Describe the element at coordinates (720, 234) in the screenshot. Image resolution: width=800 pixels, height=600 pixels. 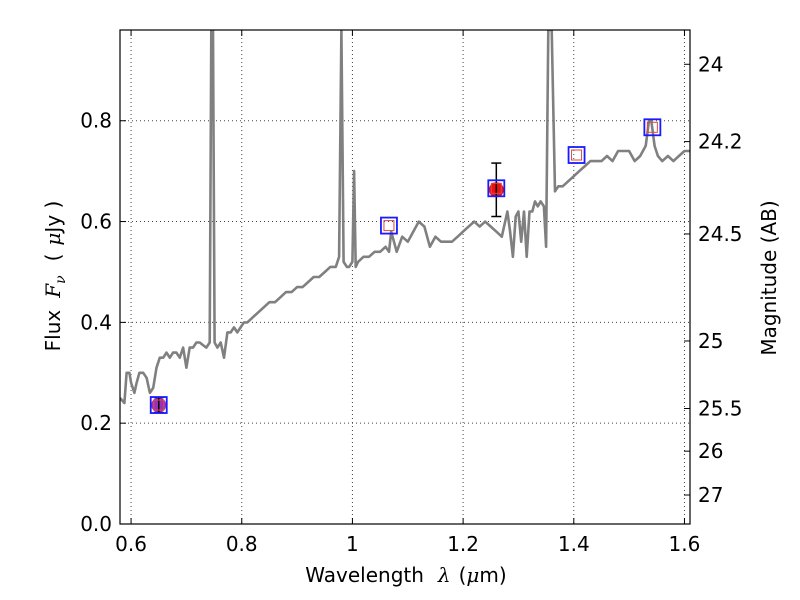
I see `y2-tick-label: 24.5` at that location.